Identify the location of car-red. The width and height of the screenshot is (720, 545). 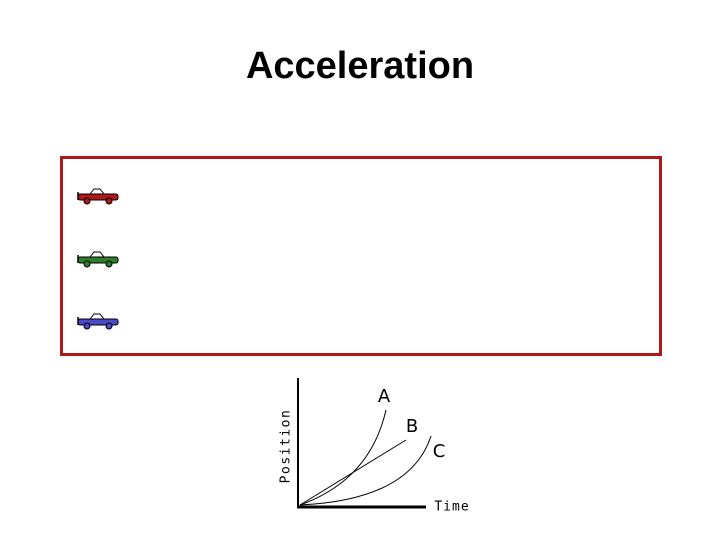
(98, 196).